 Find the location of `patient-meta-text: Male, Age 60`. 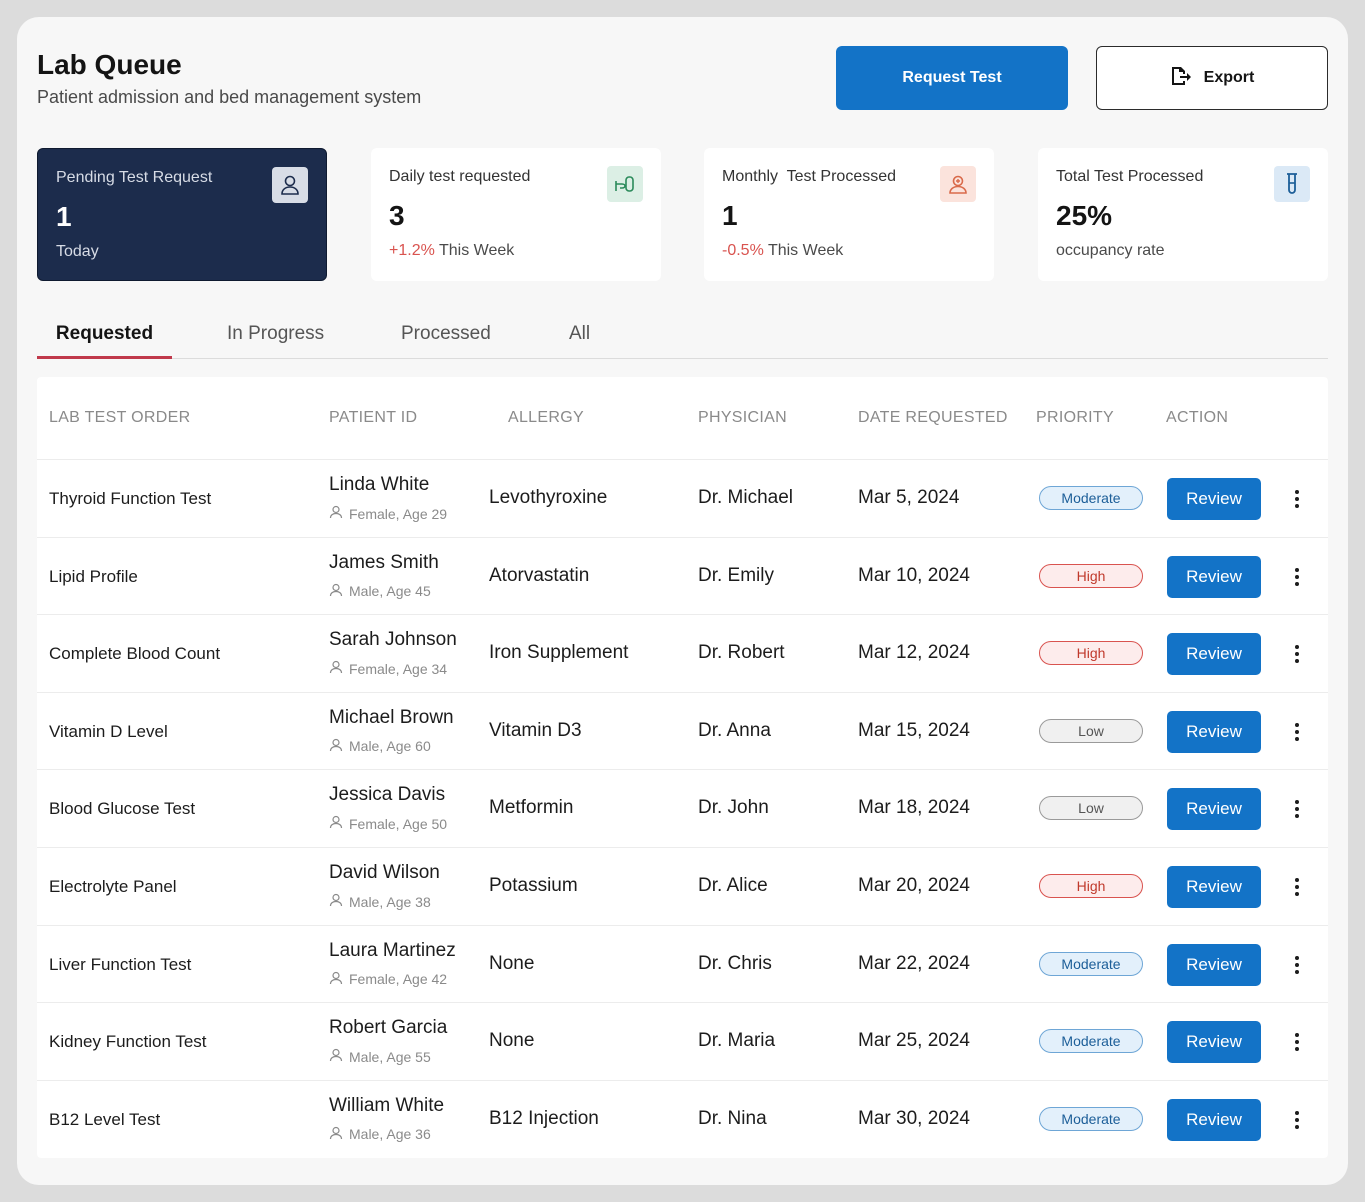

patient-meta-text: Male, Age 60 is located at coordinates (390, 746).